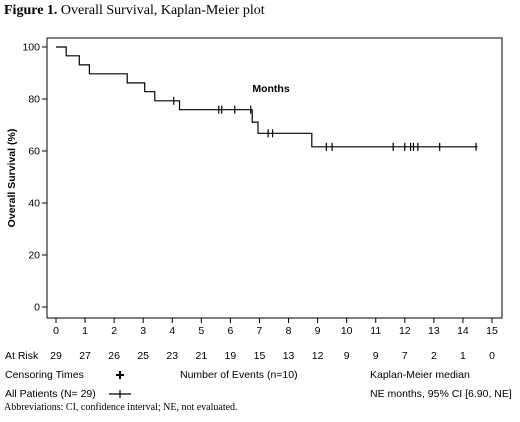 The image size is (520, 422). What do you see at coordinates (37, 308) in the screenshot?
I see `y-tick-label: 0` at bounding box center [37, 308].